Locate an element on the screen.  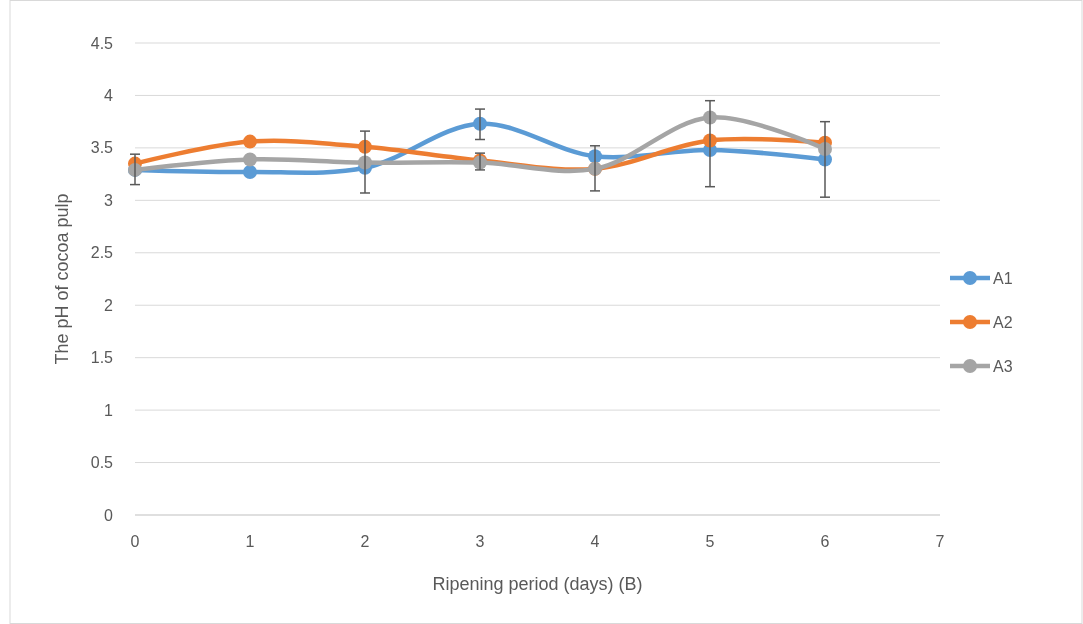
x-axis-title: Ripening period (days) (B) is located at coordinates (537, 584).